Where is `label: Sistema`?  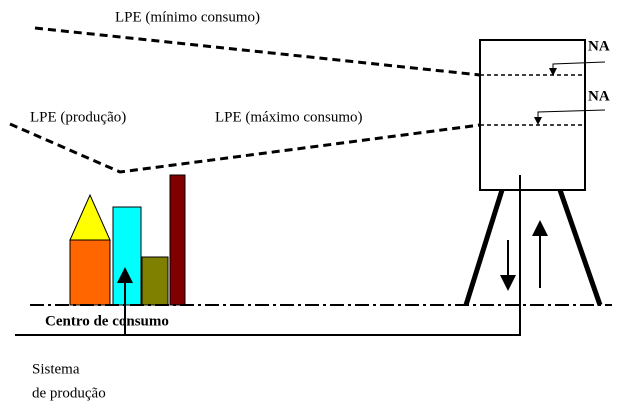
label: Sistema is located at coordinates (56, 369).